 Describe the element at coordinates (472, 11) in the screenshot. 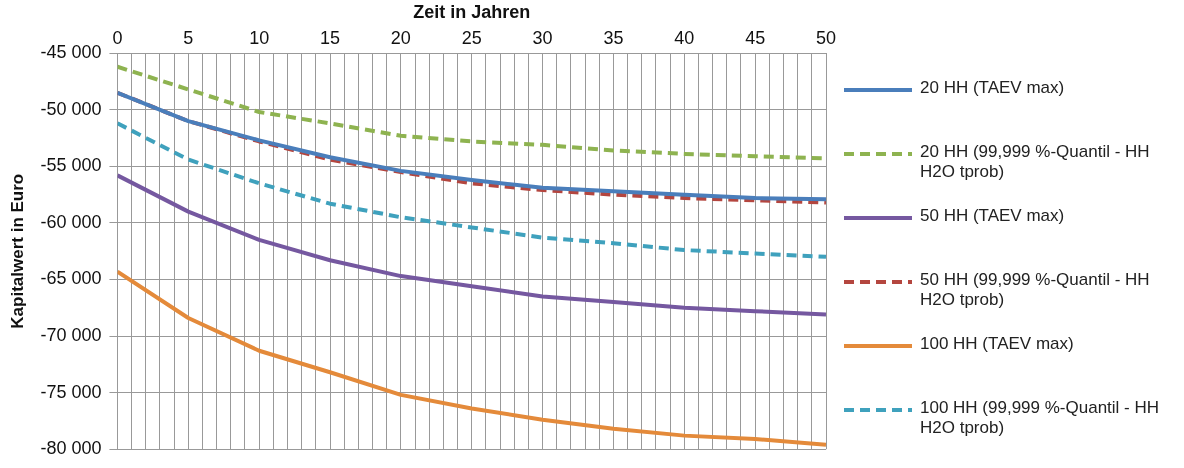

I see `x-axis-title: Zeit in Jahren` at that location.